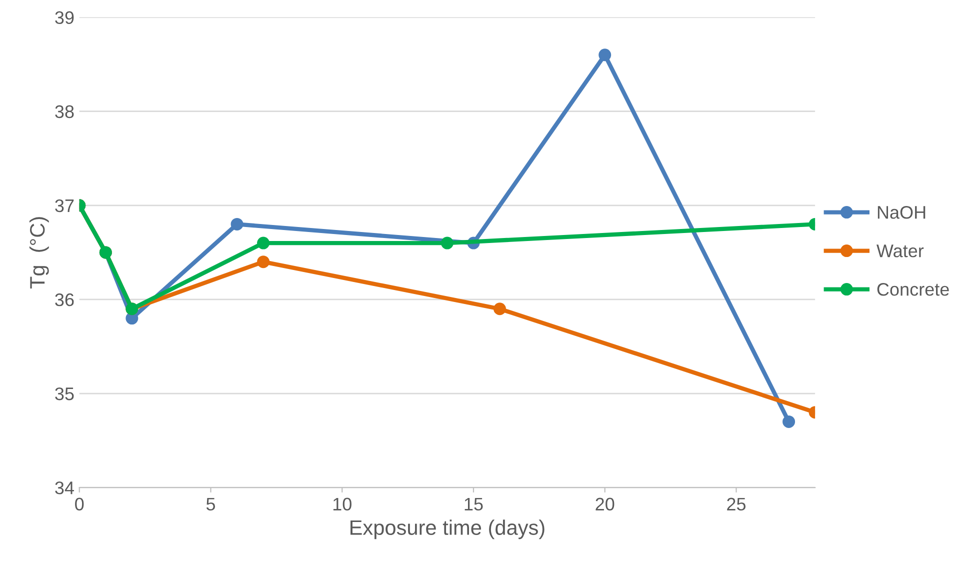  Describe the element at coordinates (64, 393) in the screenshot. I see `y-tick-label: 35` at that location.